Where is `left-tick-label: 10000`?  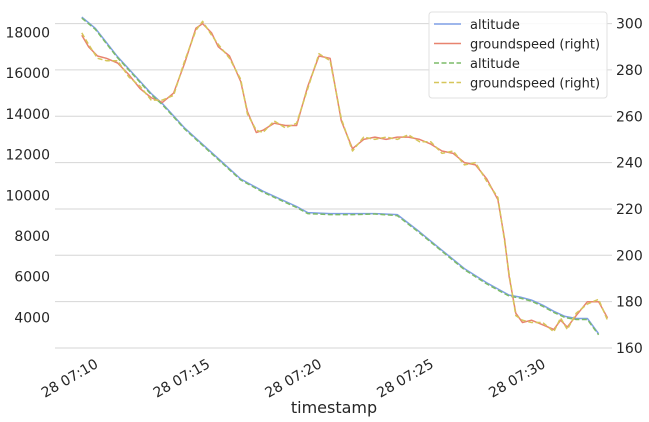 left-tick-label: 10000 is located at coordinates (27, 196).